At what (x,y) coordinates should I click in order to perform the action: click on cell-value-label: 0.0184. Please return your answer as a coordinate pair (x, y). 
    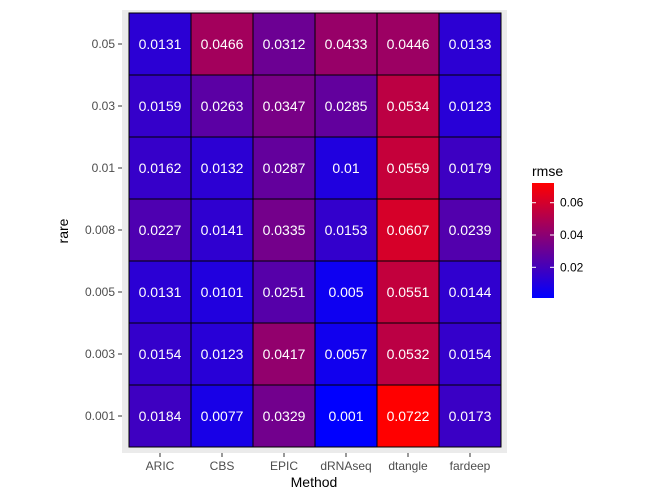
    Looking at the image, I should click on (160, 416).